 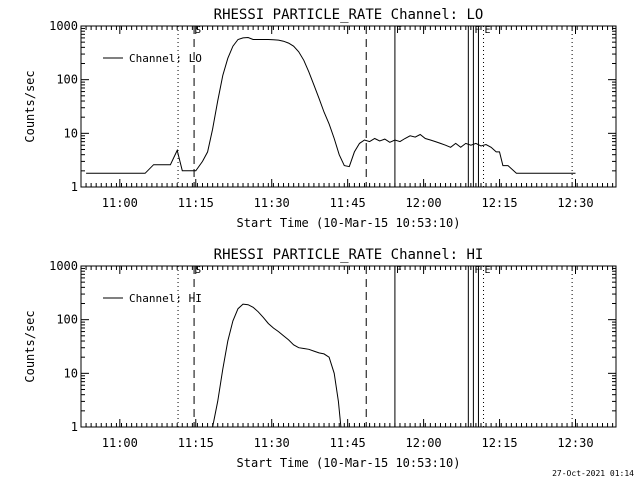 What do you see at coordinates (165, 58) in the screenshot?
I see `legend-label: Channel: LO` at bounding box center [165, 58].